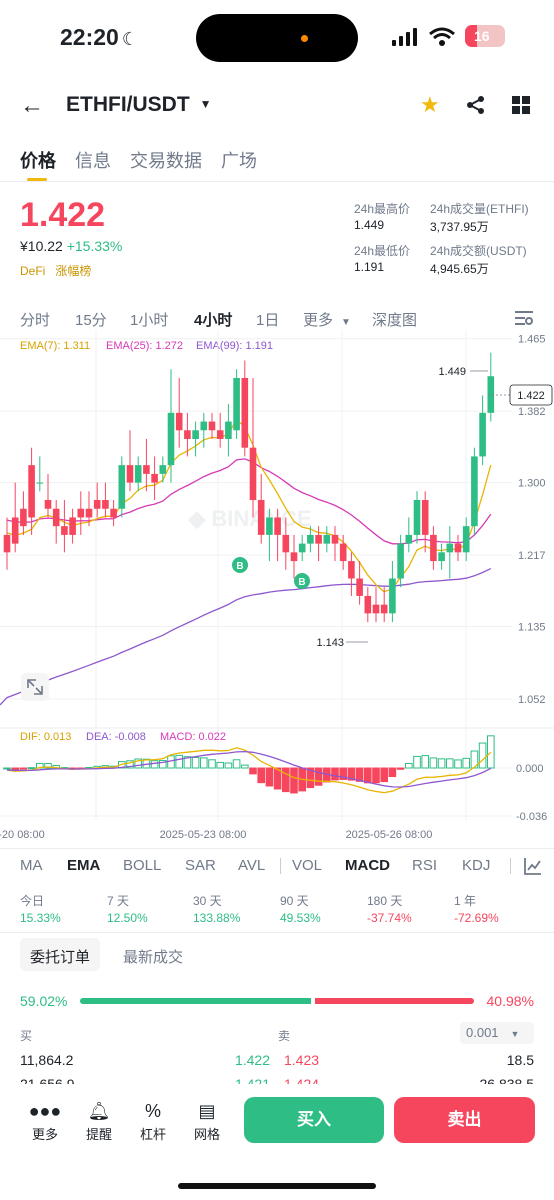 The height and width of the screenshot is (1200, 554). Describe the element at coordinates (93, 161) in the screenshot. I see `tab-info: 信息` at that location.